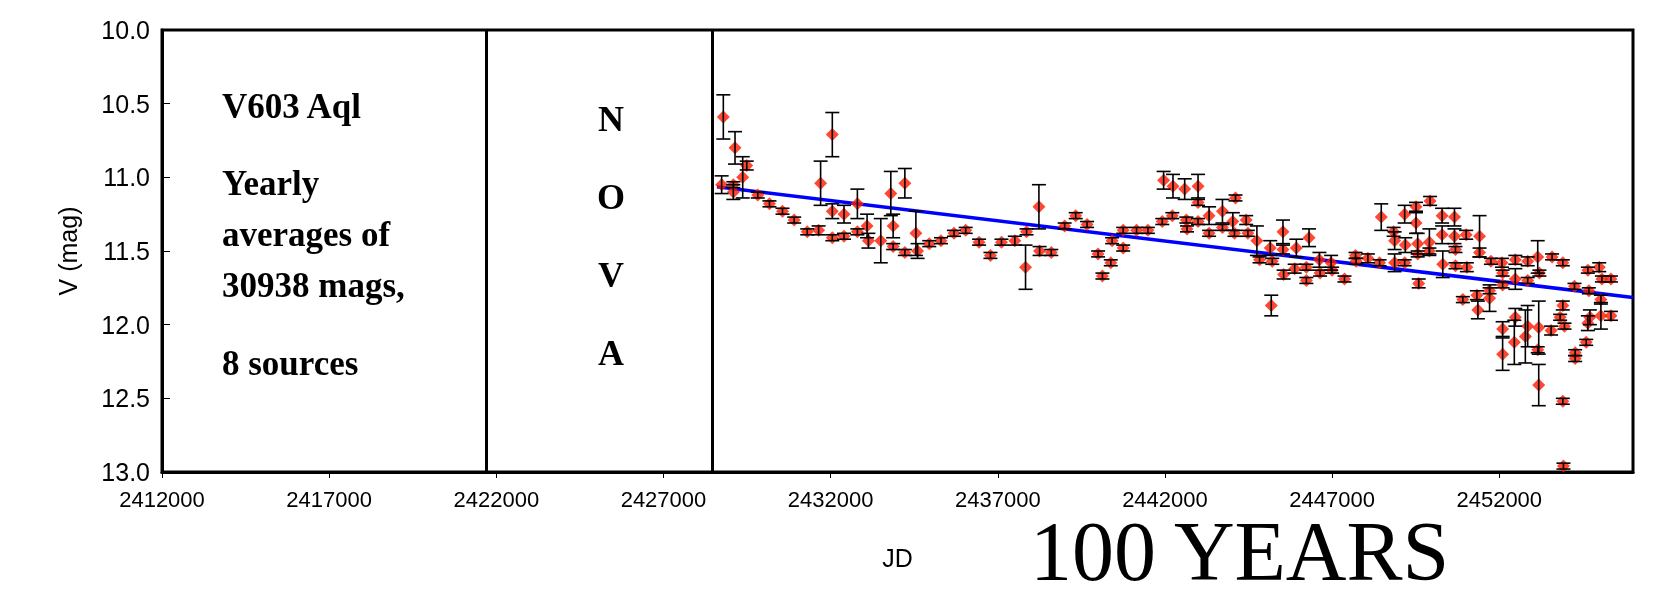 The width and height of the screenshot is (1658, 612). Describe the element at coordinates (126, 177) in the screenshot. I see `y-tick-label: 11.0` at that location.